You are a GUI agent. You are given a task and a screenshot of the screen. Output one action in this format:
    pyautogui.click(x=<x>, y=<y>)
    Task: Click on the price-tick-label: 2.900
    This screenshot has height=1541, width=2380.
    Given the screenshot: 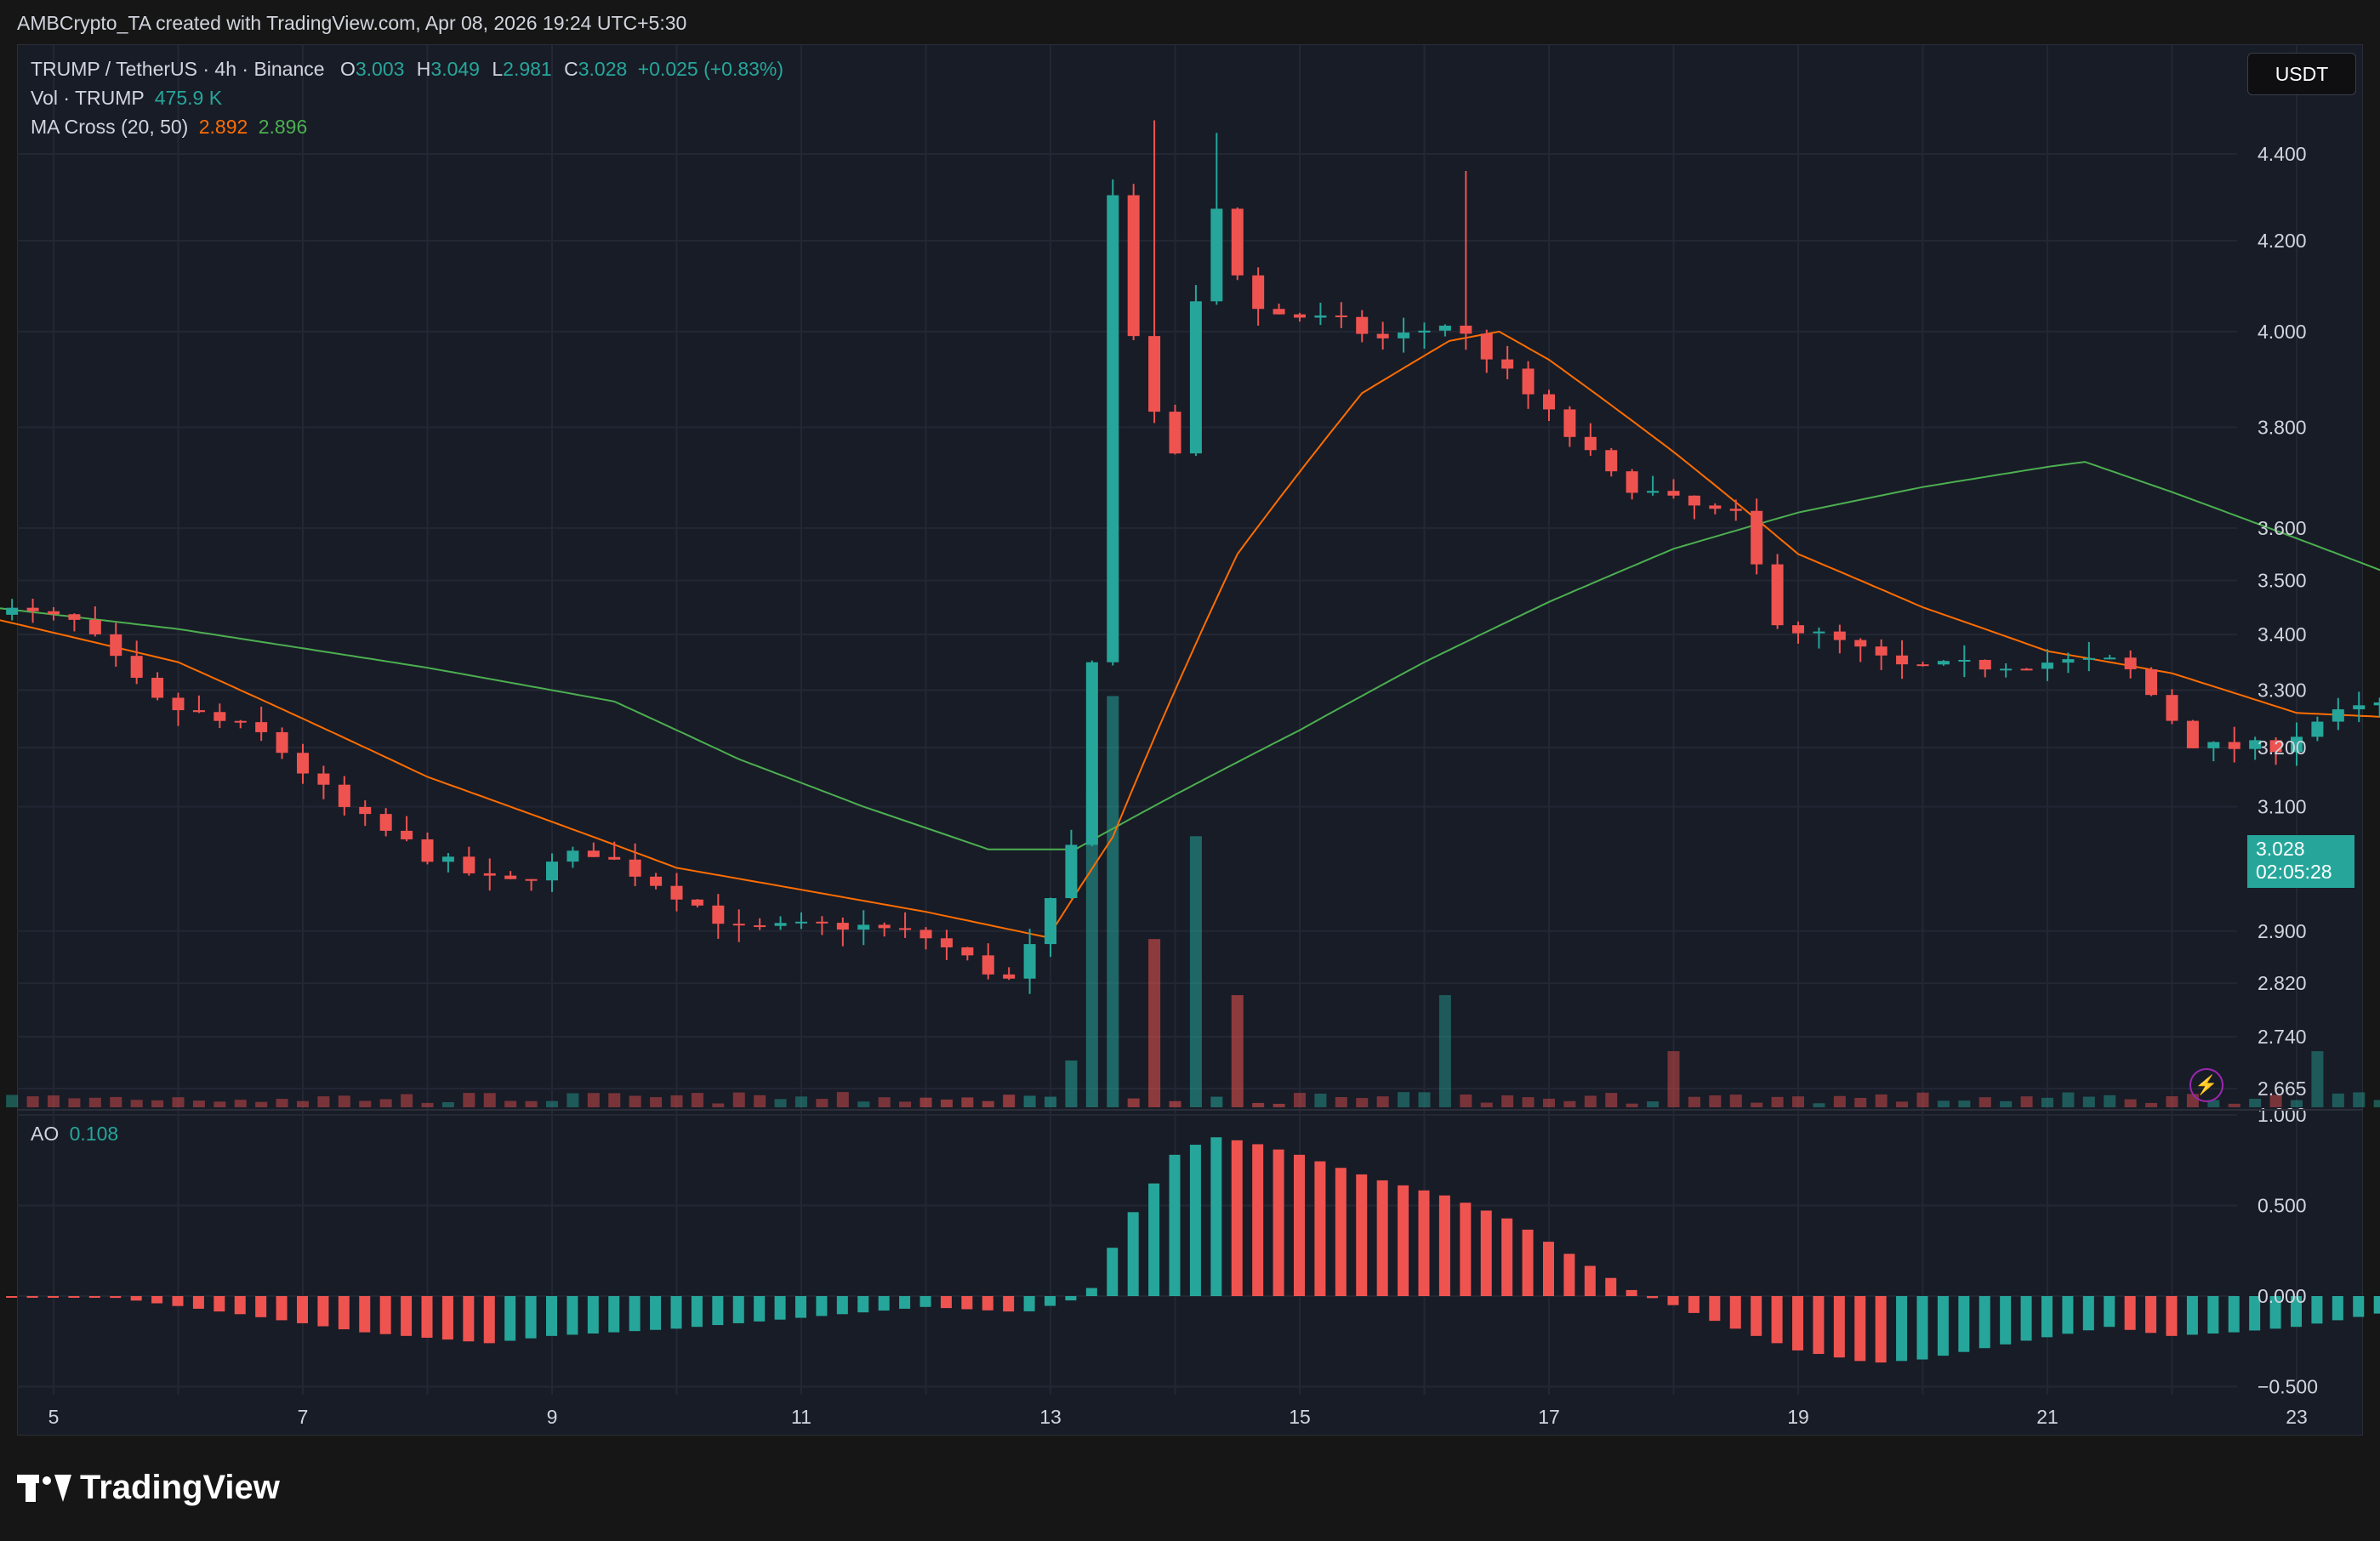 What is the action you would take?
    pyautogui.click(x=2282, y=931)
    